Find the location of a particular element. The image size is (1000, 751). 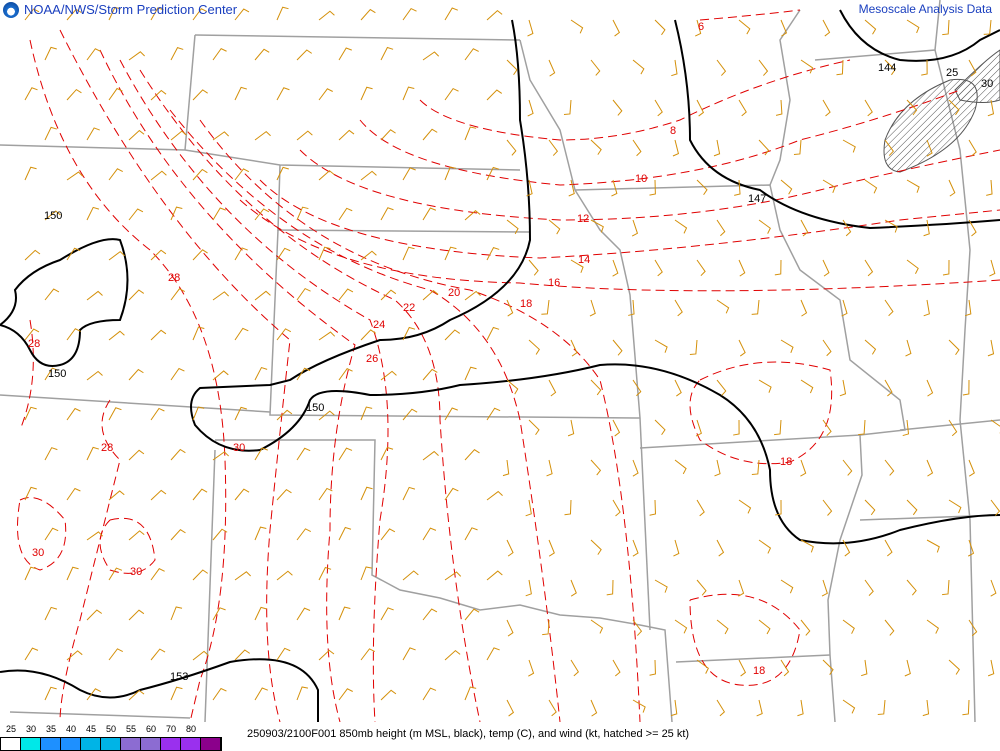

colorbar-label: 30 is located at coordinates (36, 729).